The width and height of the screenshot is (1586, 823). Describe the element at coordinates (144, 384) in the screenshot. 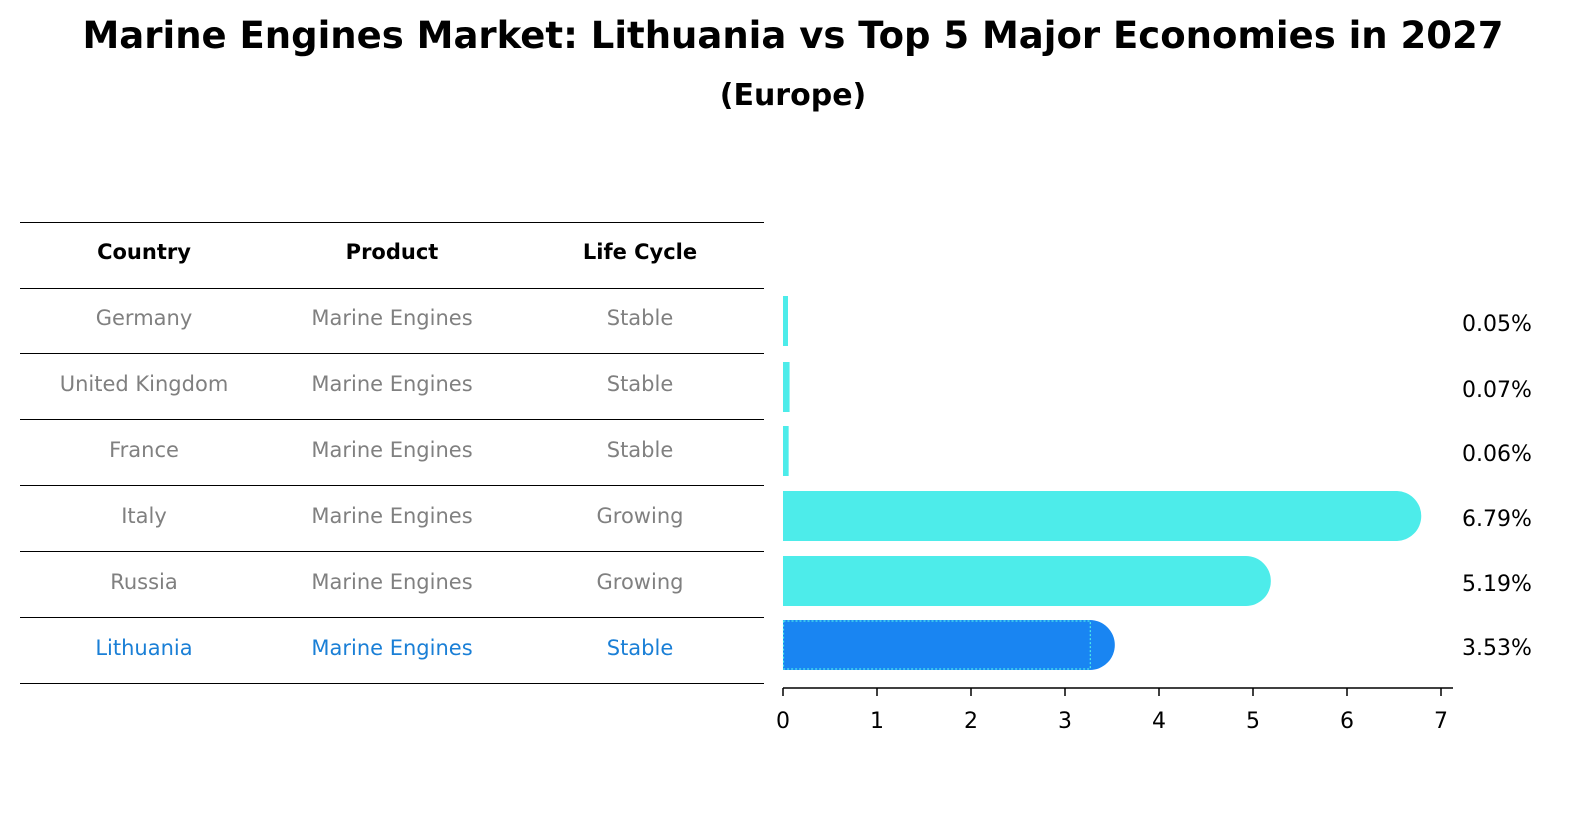

I see `cell-country: United Kingdom` at that location.